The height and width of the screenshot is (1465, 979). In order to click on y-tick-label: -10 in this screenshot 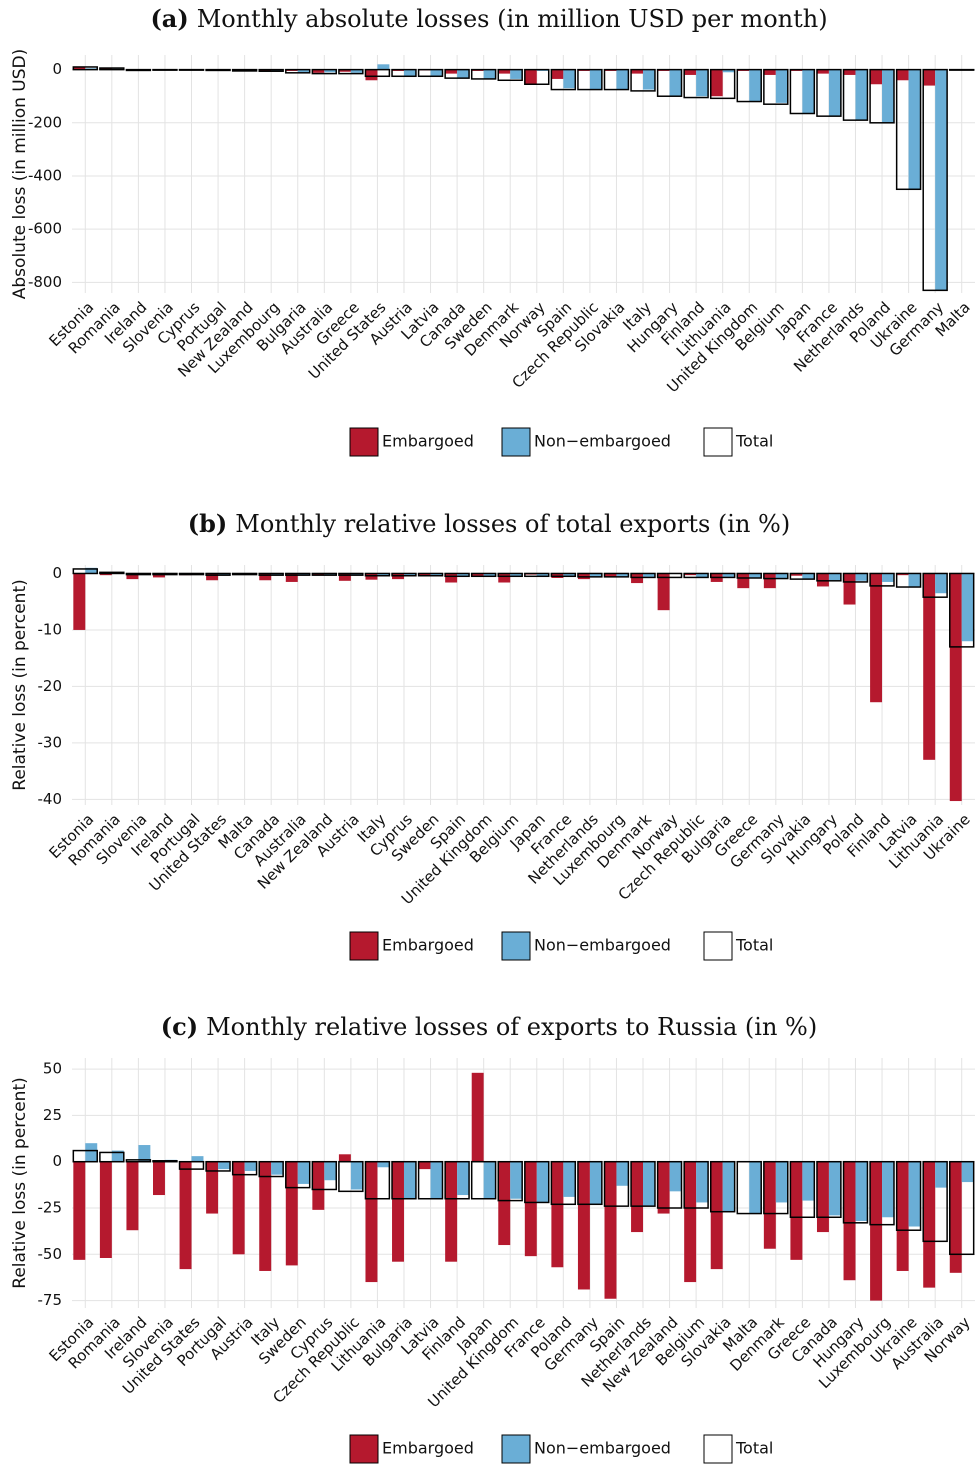, I will do `click(50, 629)`.